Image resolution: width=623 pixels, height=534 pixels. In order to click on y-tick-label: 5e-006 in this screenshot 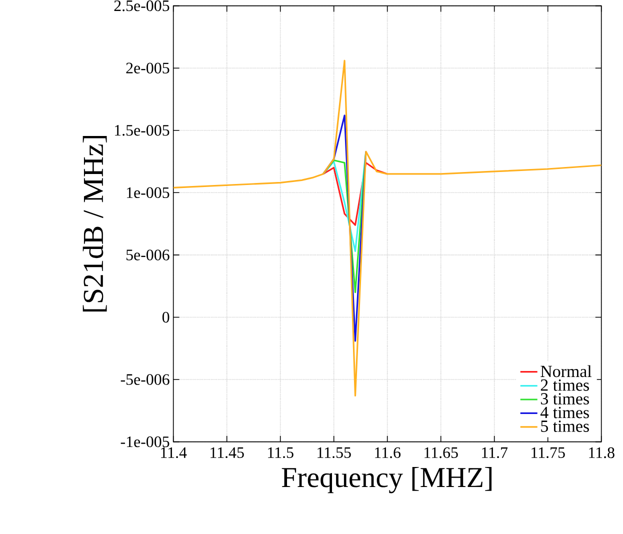, I will do `click(148, 255)`.